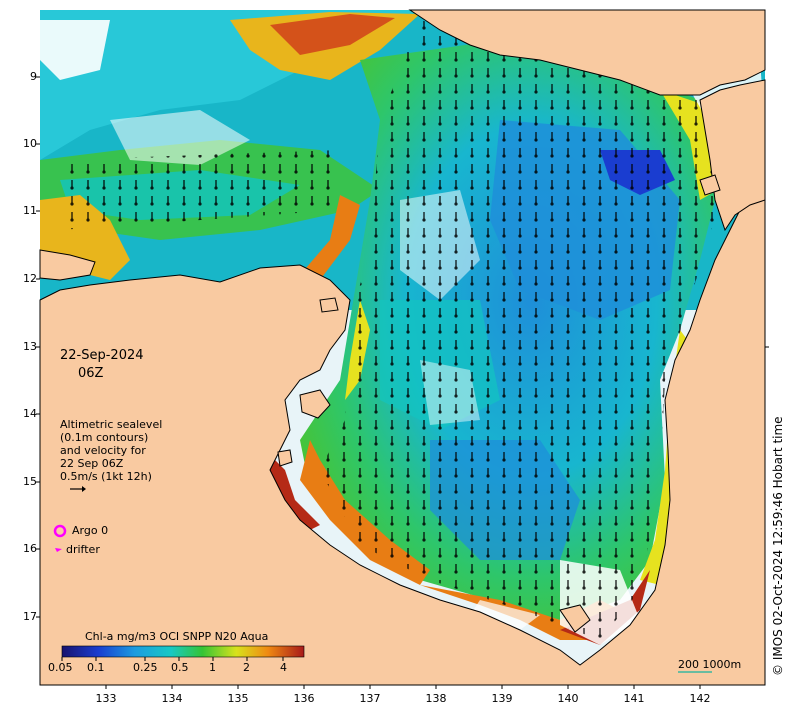  Describe the element at coordinates (634, 698) in the screenshot. I see `lon-tick-141: 141` at that location.